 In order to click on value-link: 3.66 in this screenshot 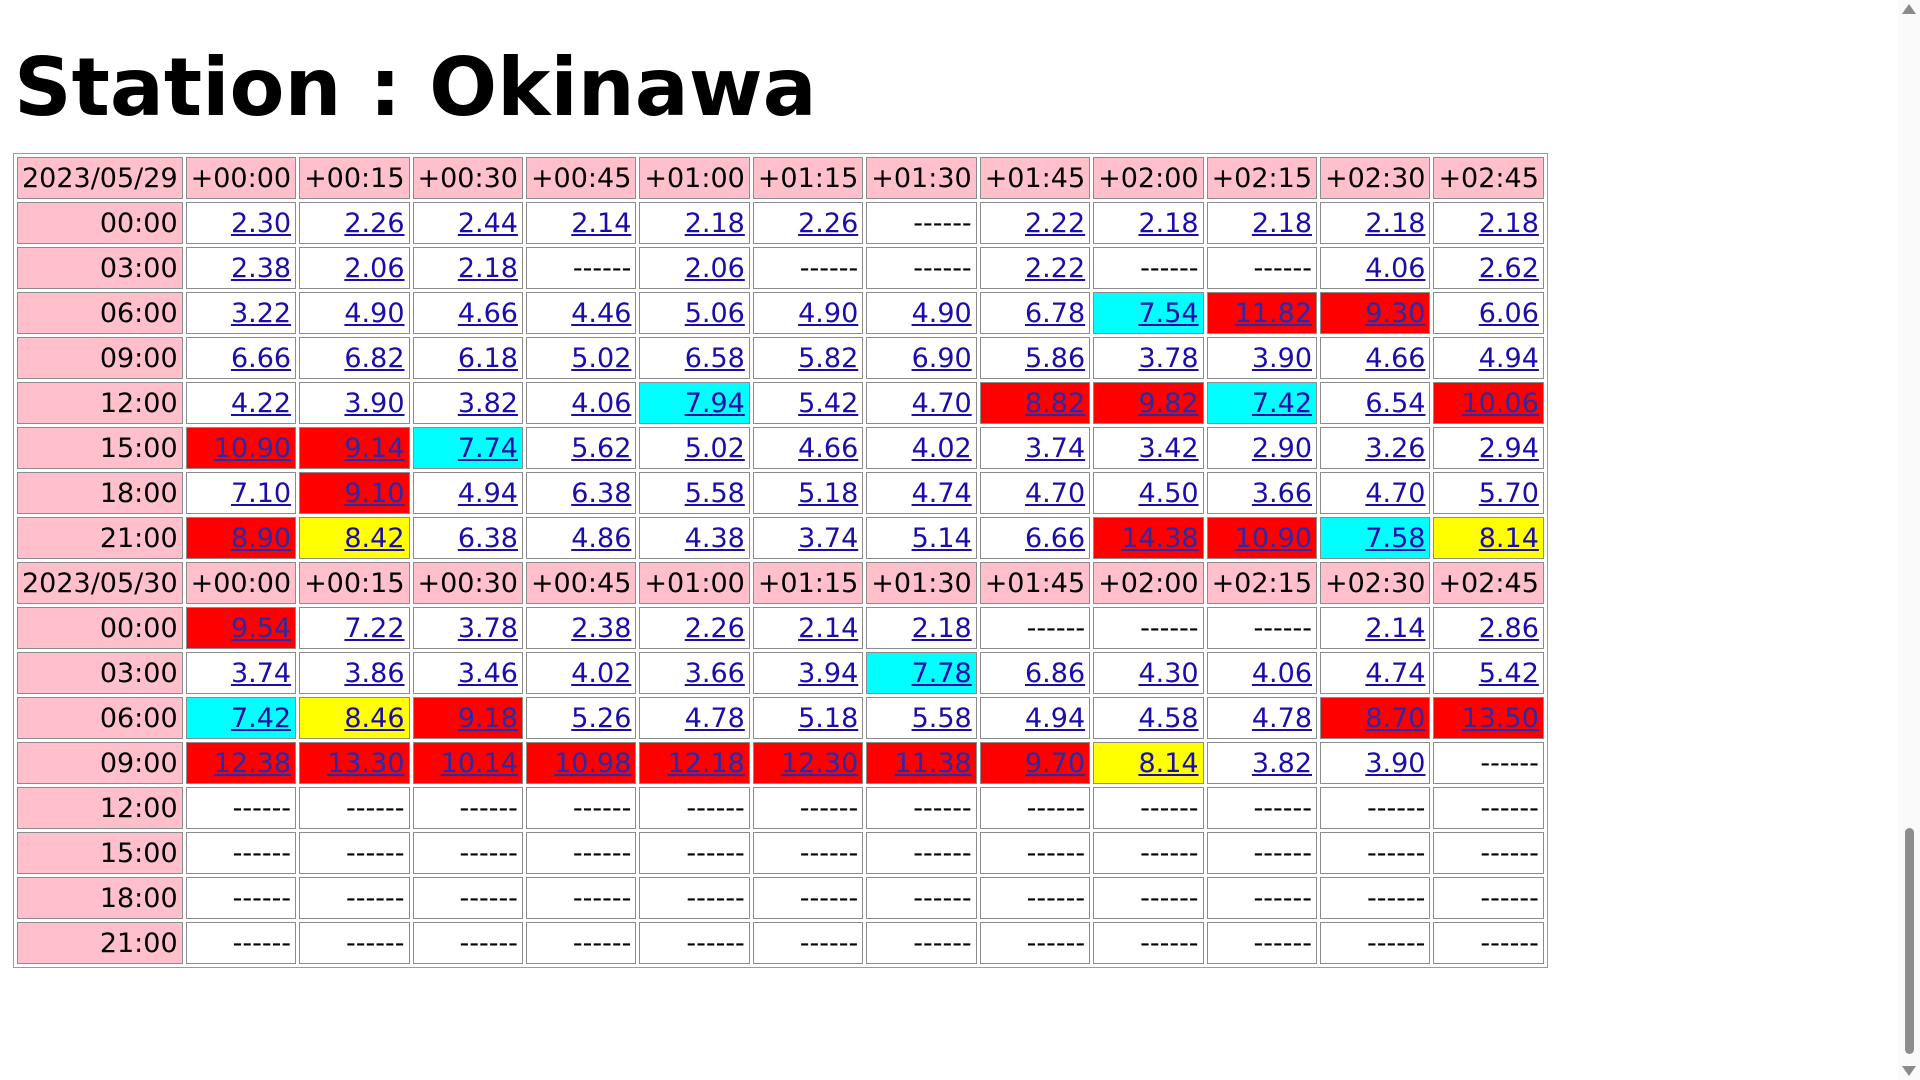, I will do `click(714, 673)`.